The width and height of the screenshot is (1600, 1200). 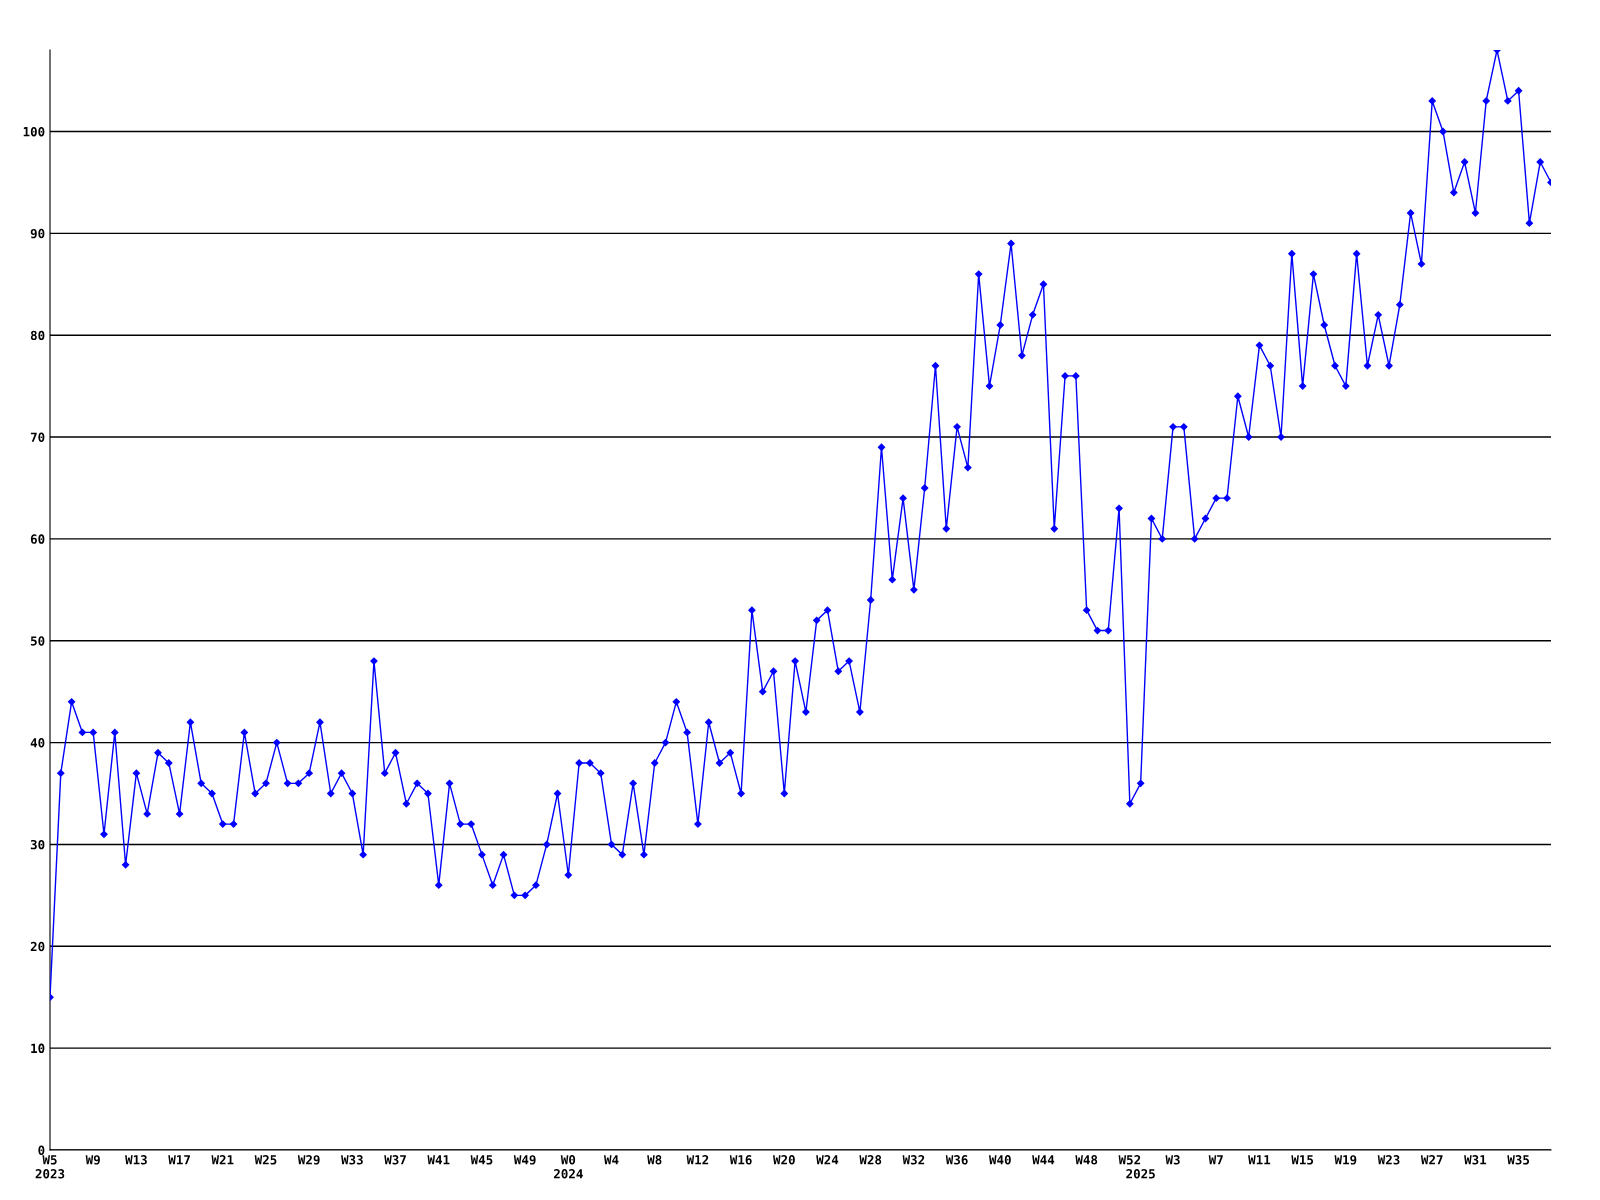 What do you see at coordinates (827, 1160) in the screenshot?
I see `x-tick-label: W24` at bounding box center [827, 1160].